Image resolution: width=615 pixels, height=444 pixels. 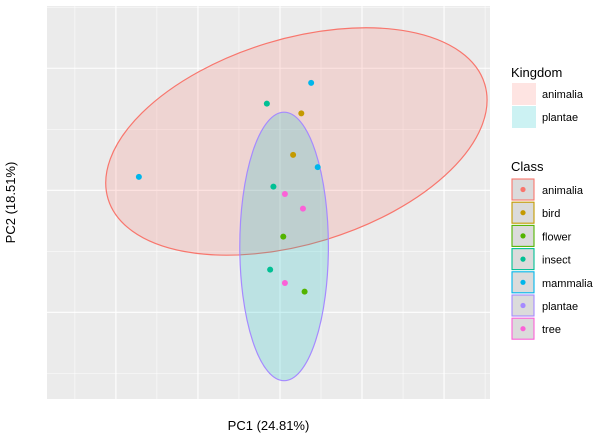 What do you see at coordinates (284, 246) in the screenshot?
I see `ellipse-plantae` at bounding box center [284, 246].